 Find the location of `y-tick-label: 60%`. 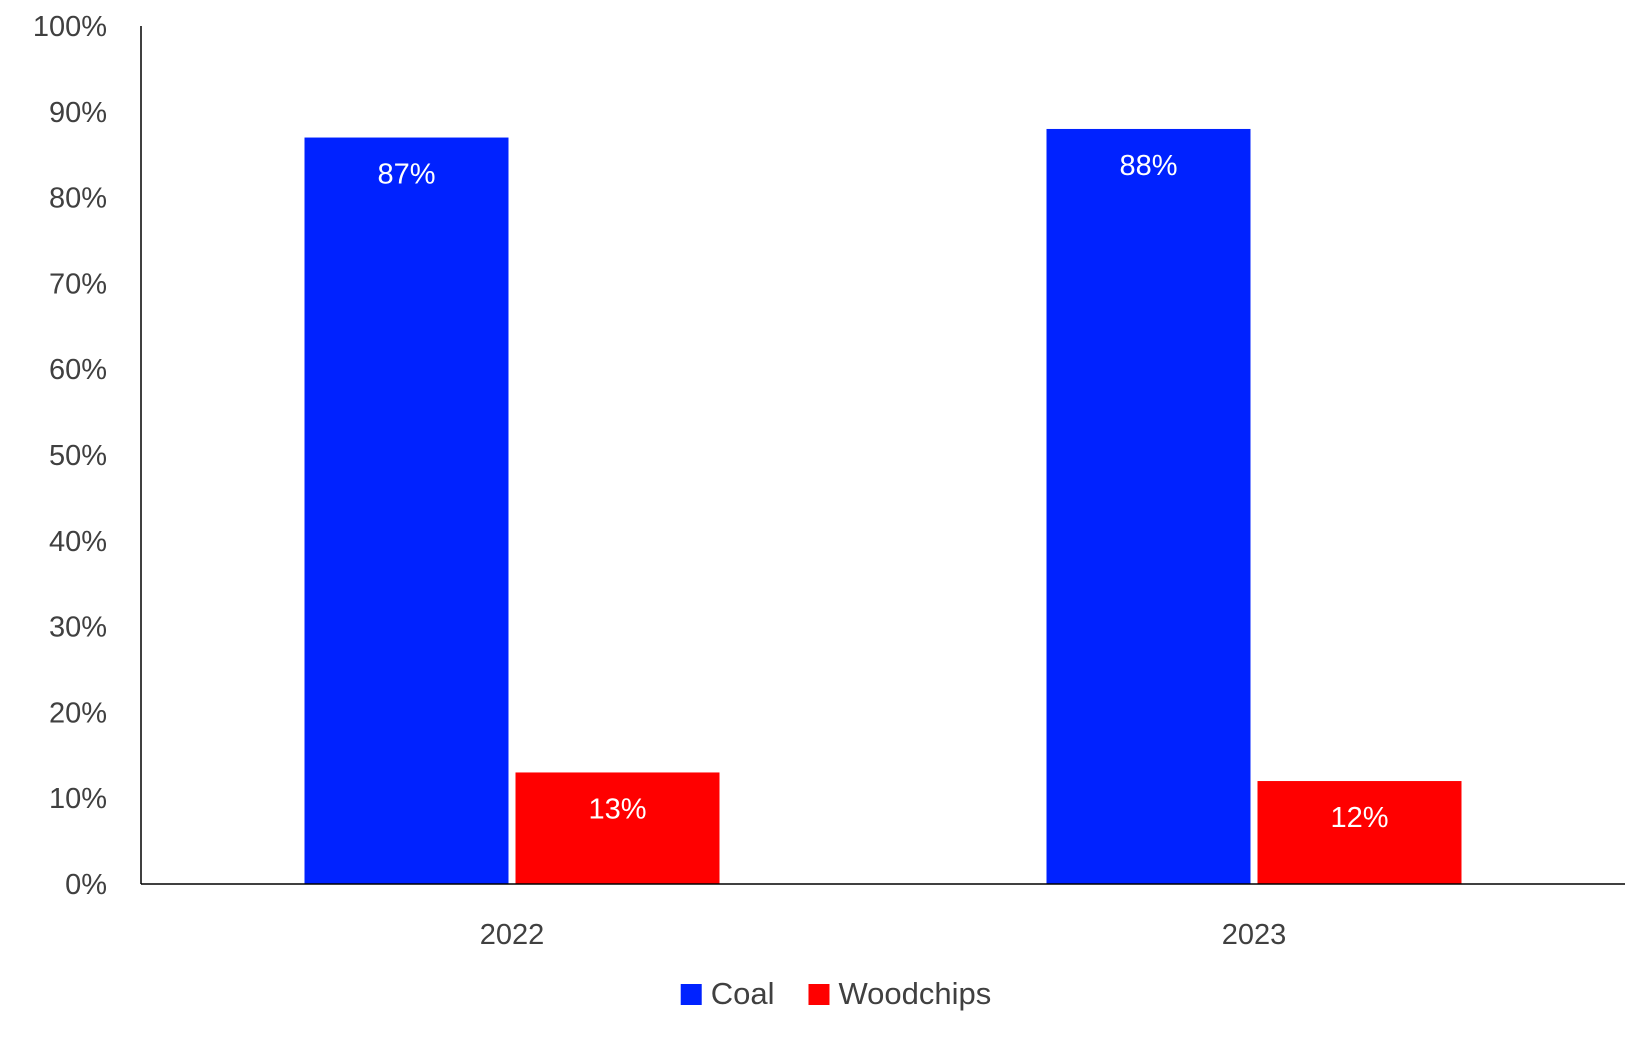

y-tick-label: 60% is located at coordinates (78, 370).